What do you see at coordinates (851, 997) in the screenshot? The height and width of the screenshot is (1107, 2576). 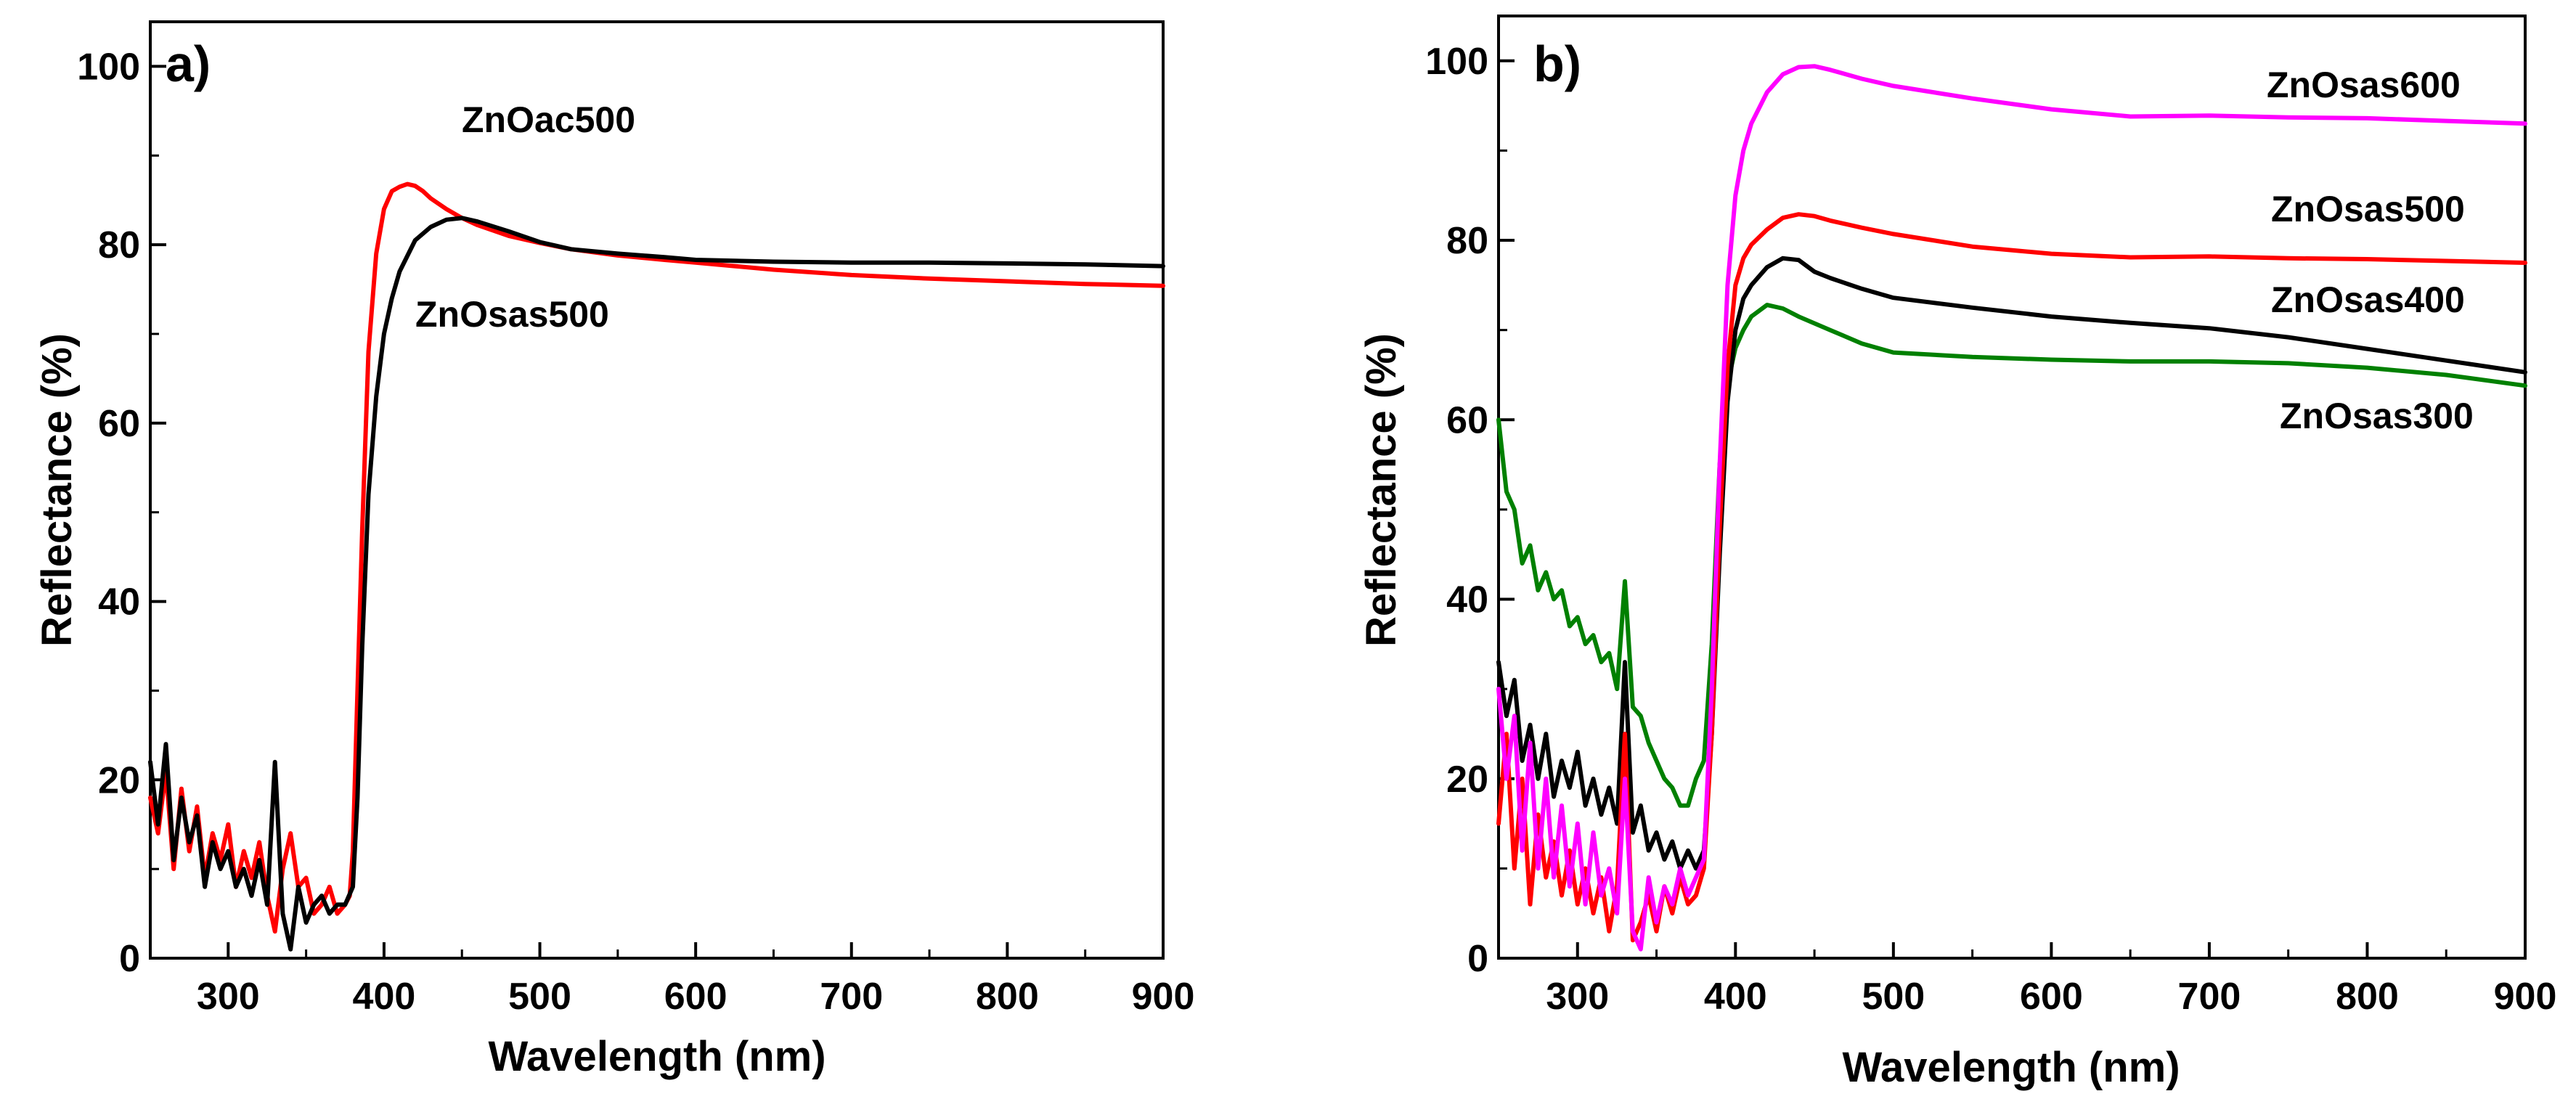 I see `panel-a-x-tick-label: 700` at bounding box center [851, 997].